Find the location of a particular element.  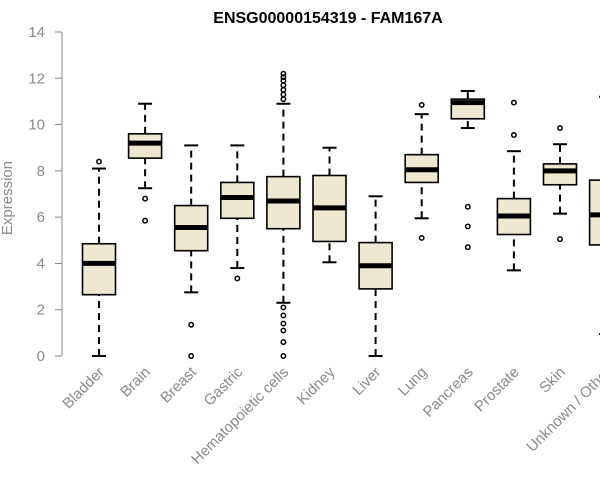

x-tick-label: Brain is located at coordinates (135, 382).